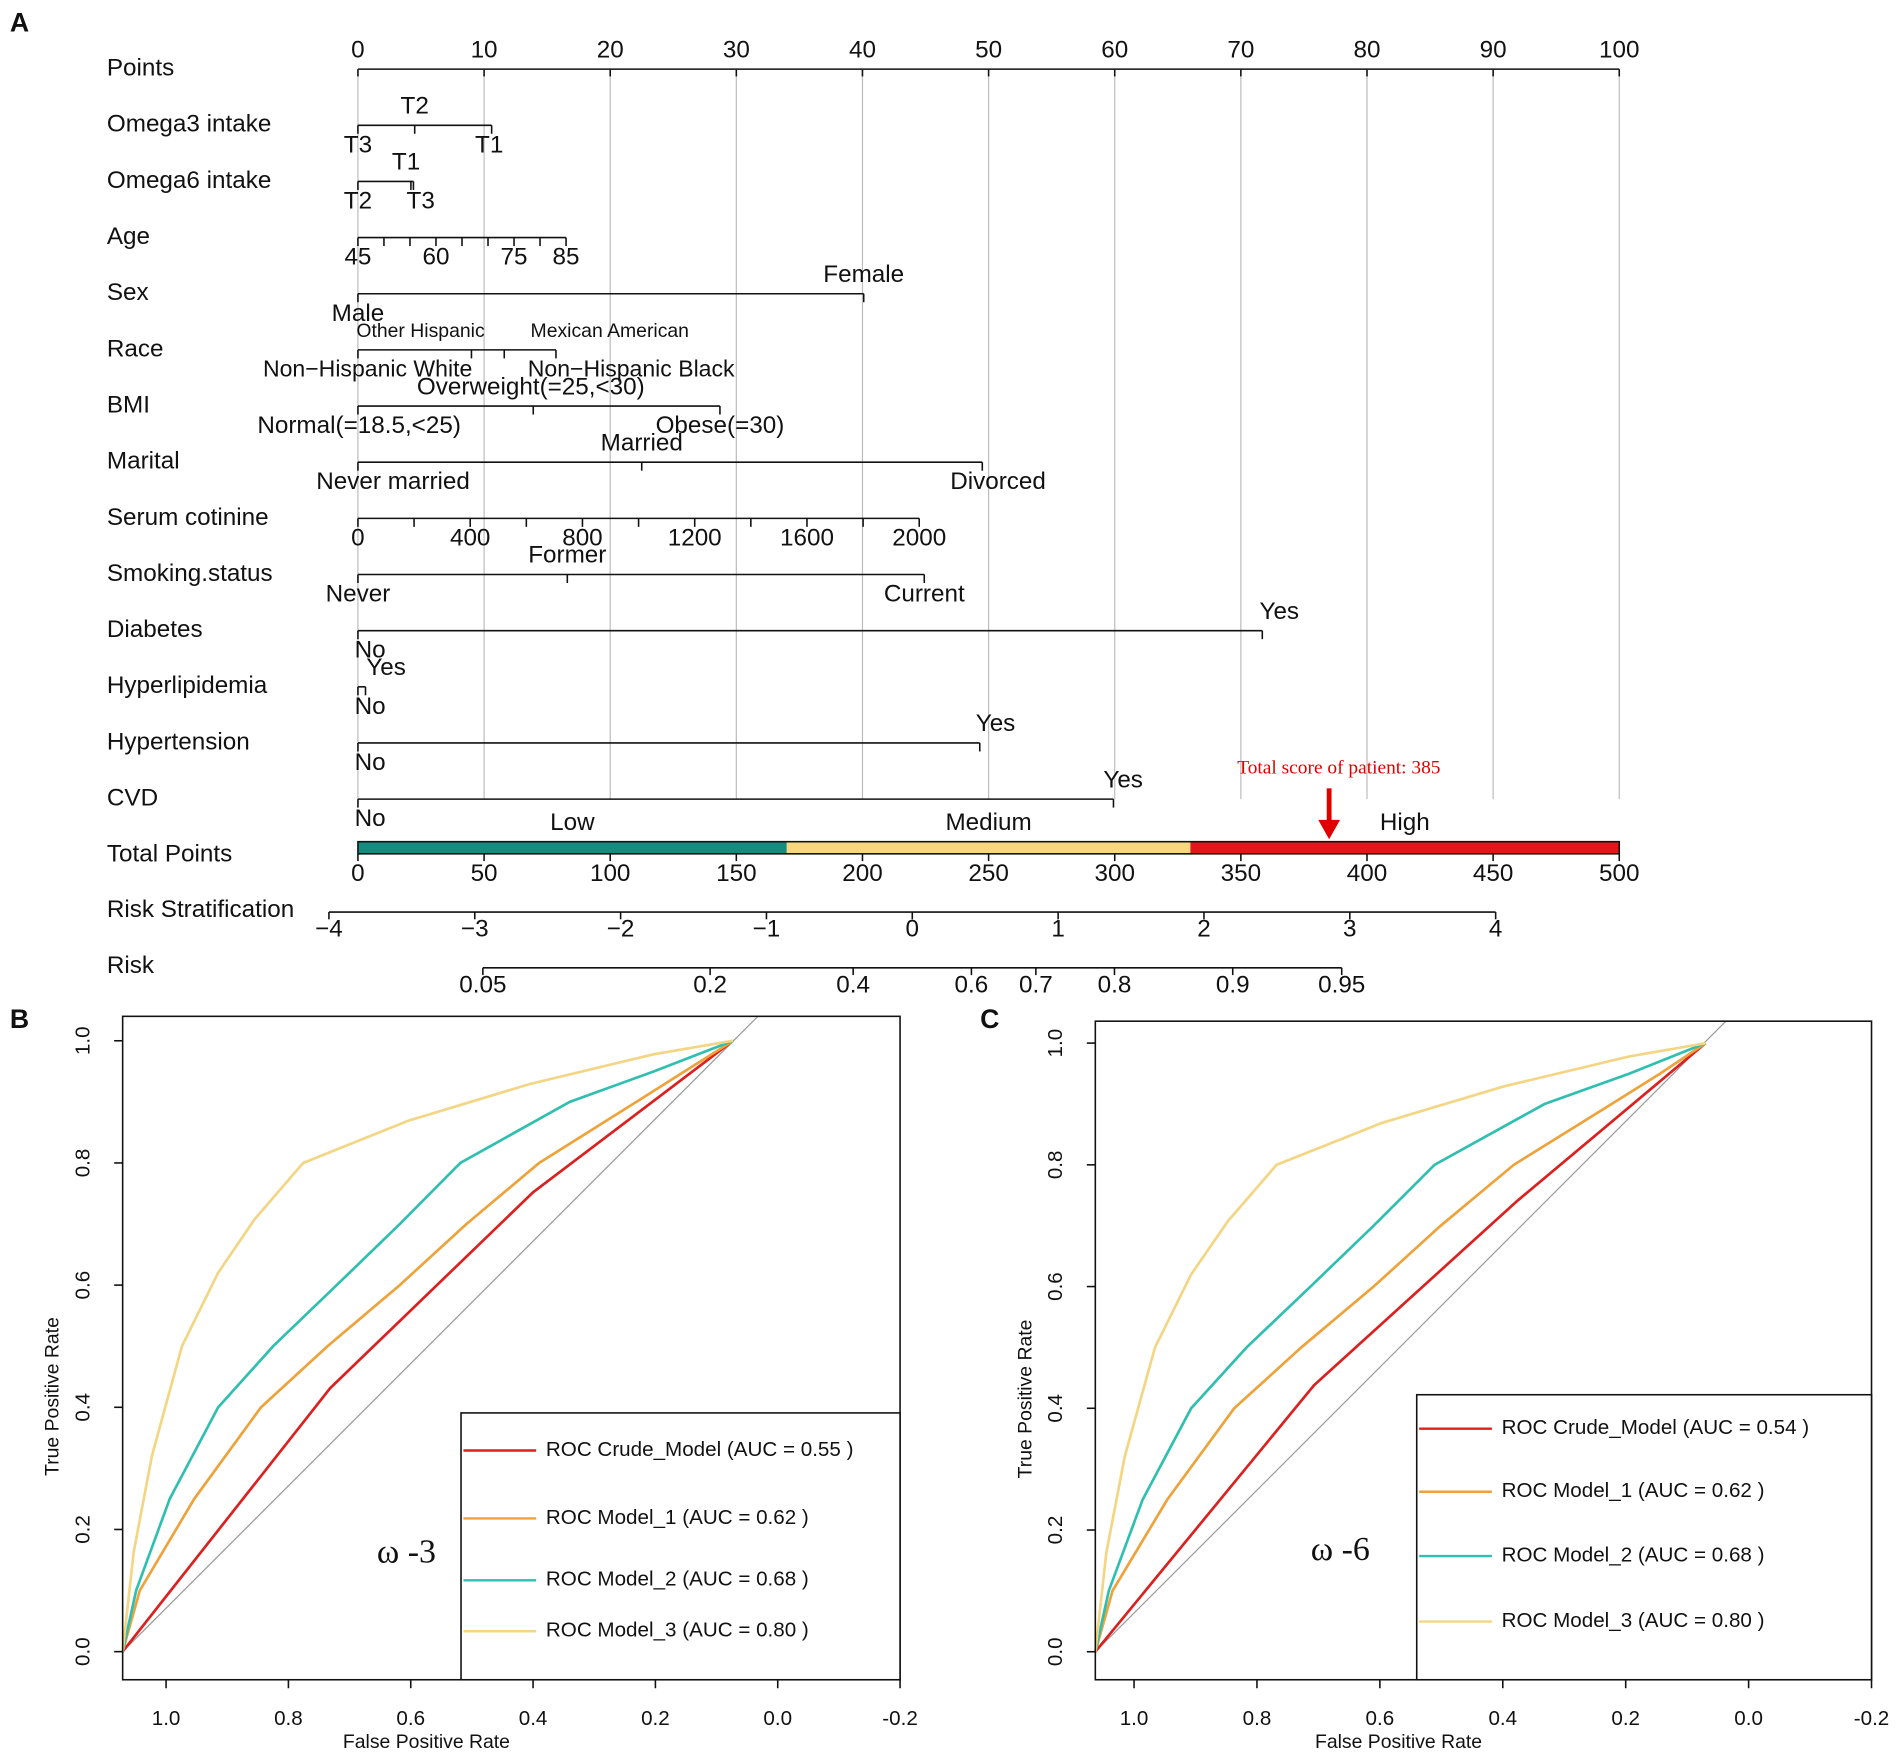  What do you see at coordinates (190, 573) in the screenshot?
I see `row-label: Smoking.status` at bounding box center [190, 573].